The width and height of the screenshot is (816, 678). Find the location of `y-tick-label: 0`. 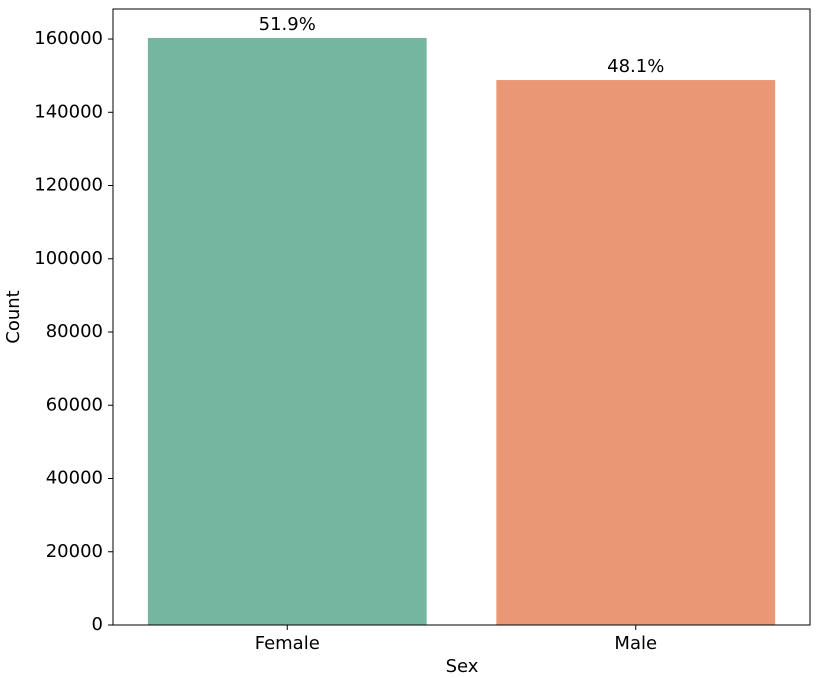

y-tick-label: 0 is located at coordinates (97, 624).